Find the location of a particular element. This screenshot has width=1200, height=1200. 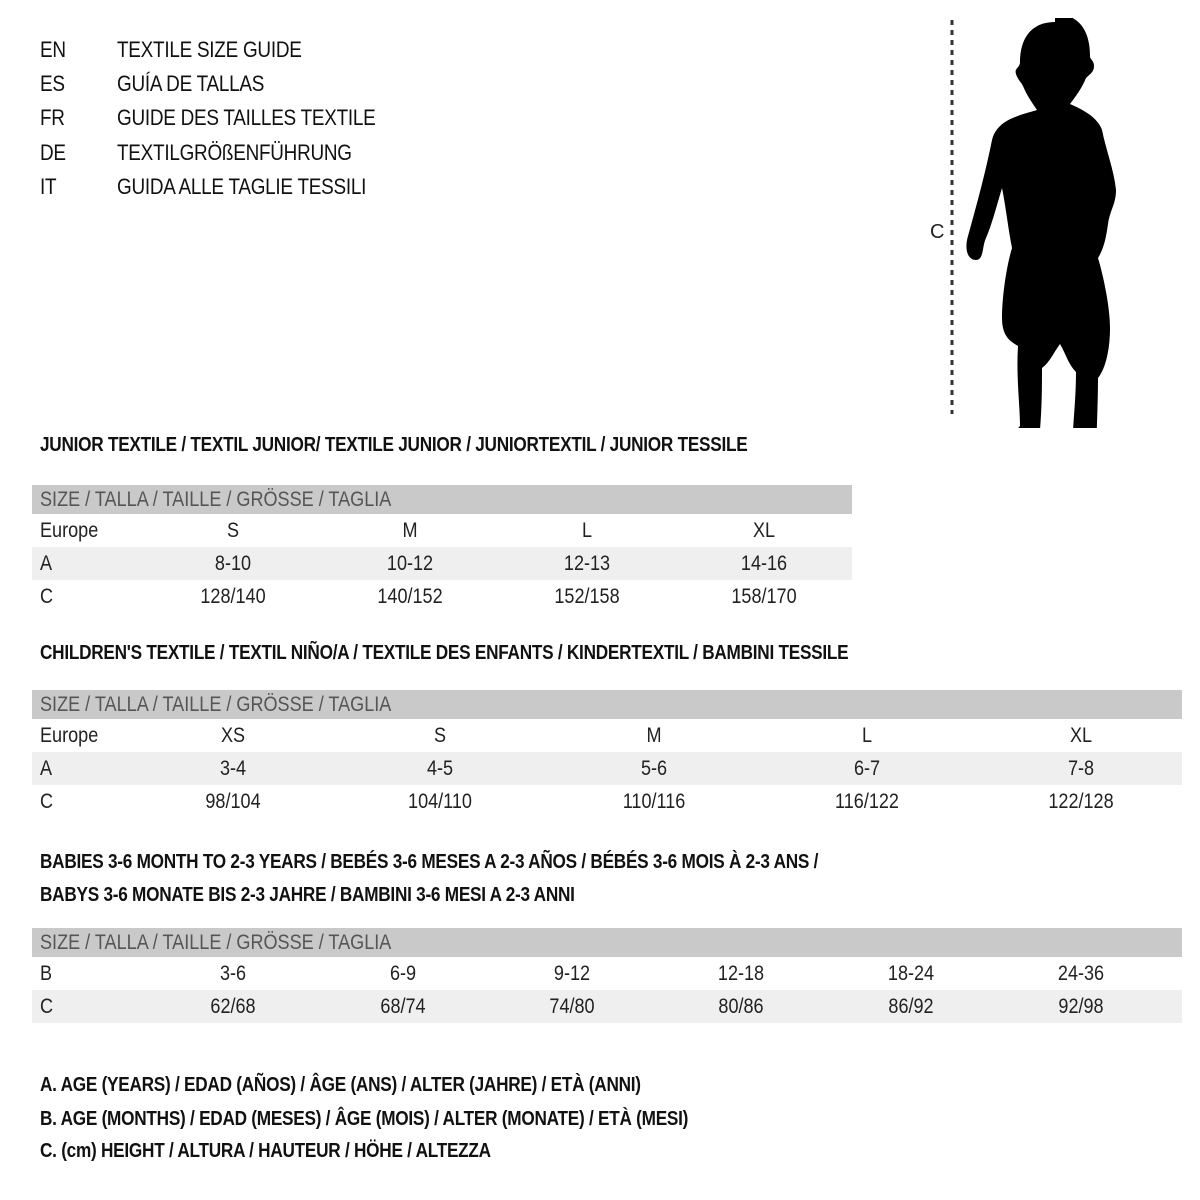

figure-label: C is located at coordinates (937, 232).